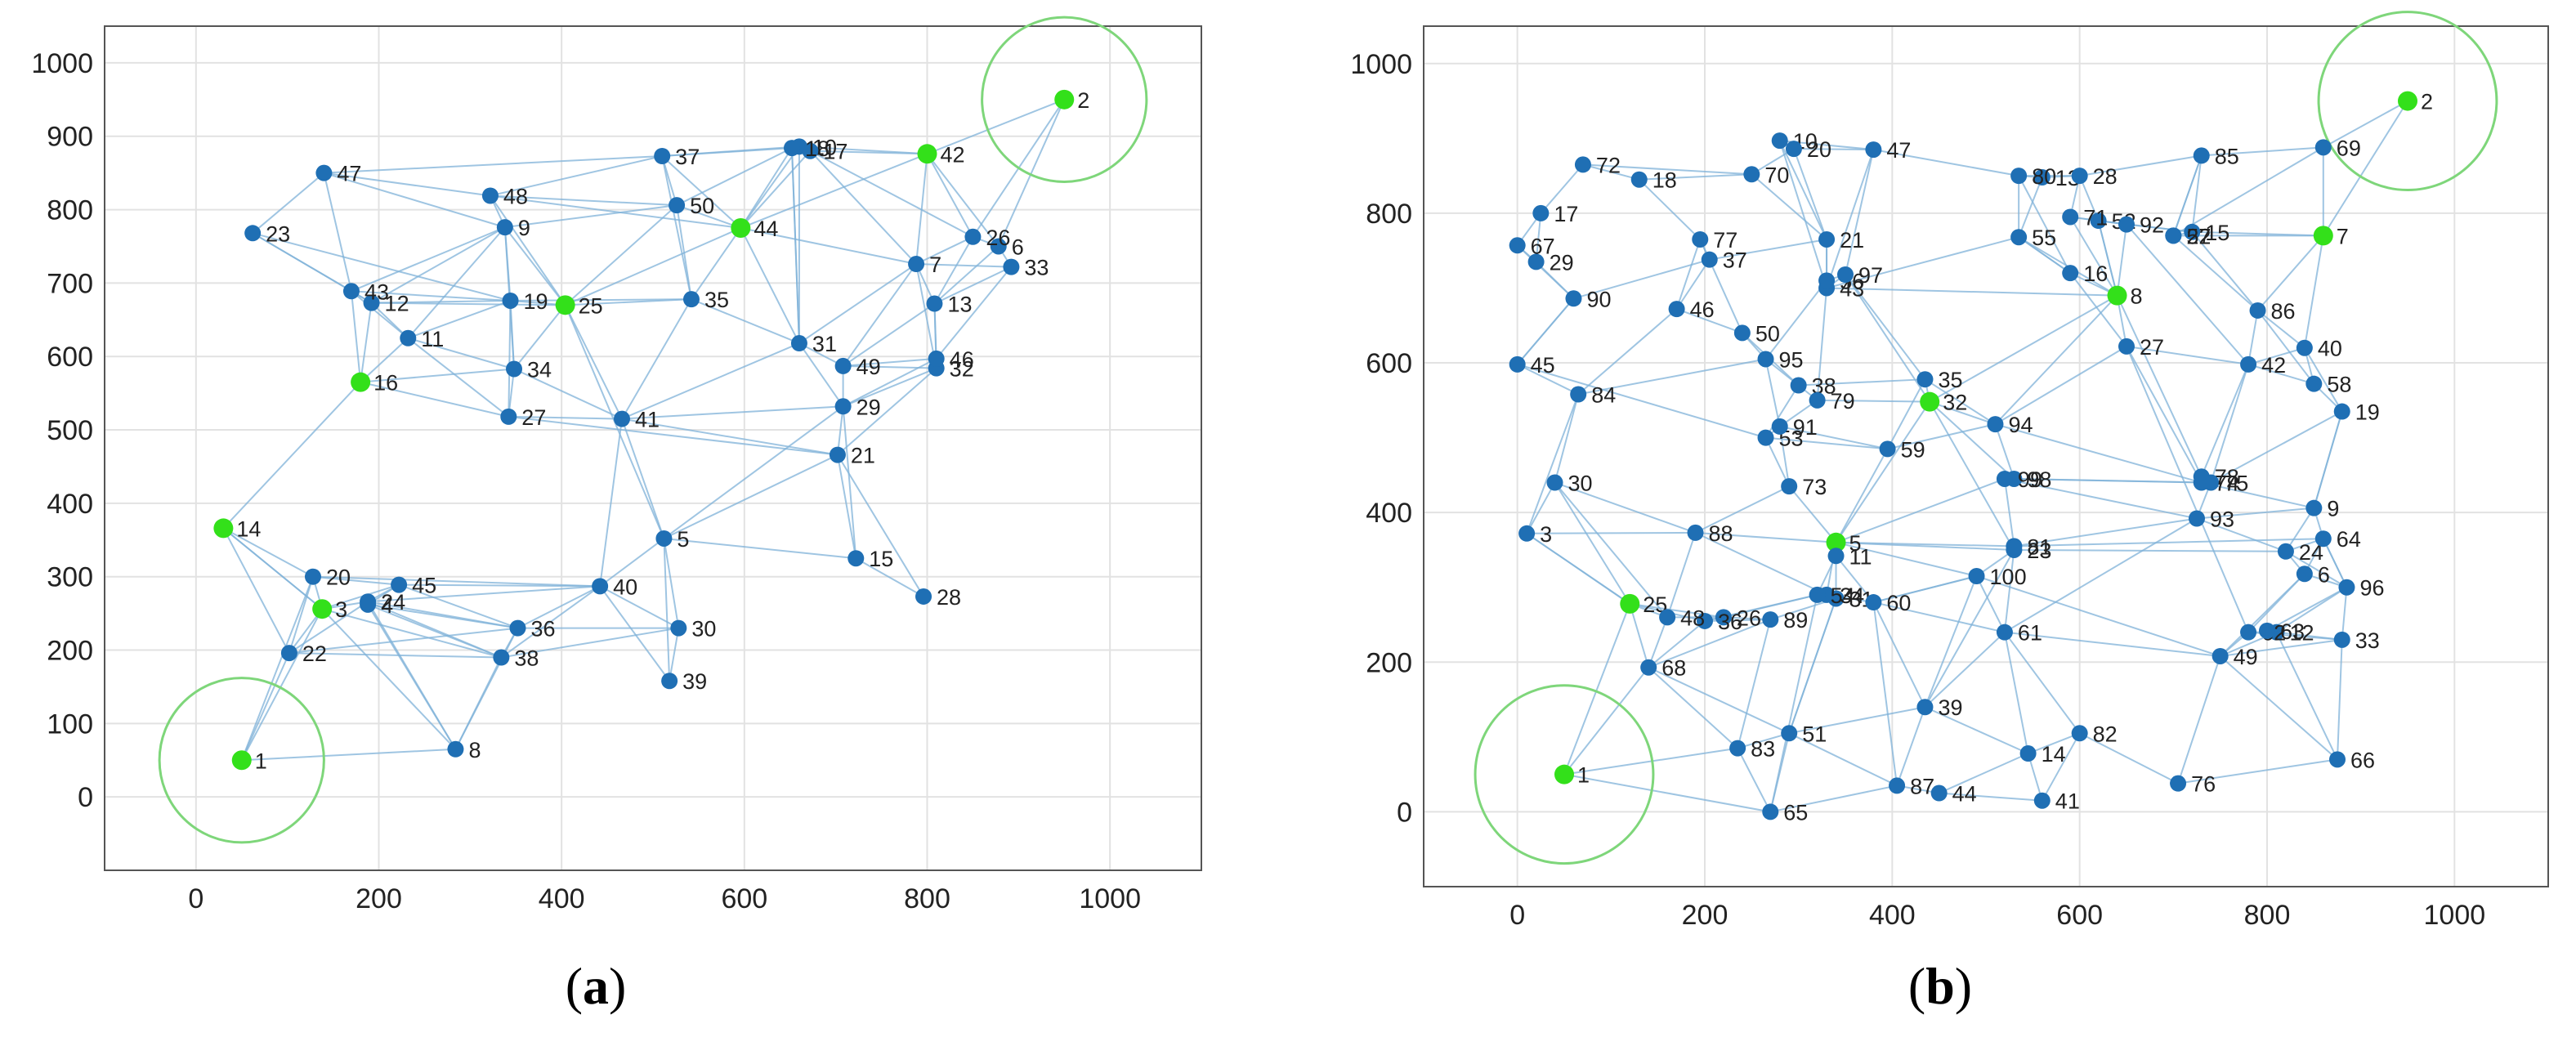  Describe the element at coordinates (248, 528) in the screenshot. I see `node-label: 14` at that location.